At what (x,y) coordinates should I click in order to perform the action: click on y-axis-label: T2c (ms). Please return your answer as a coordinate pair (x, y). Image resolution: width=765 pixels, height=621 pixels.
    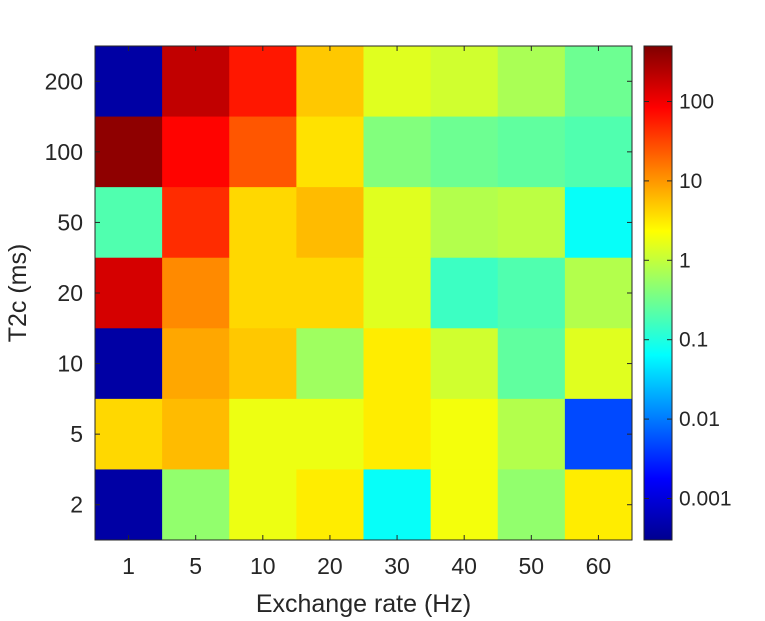
    Looking at the image, I should click on (18, 293).